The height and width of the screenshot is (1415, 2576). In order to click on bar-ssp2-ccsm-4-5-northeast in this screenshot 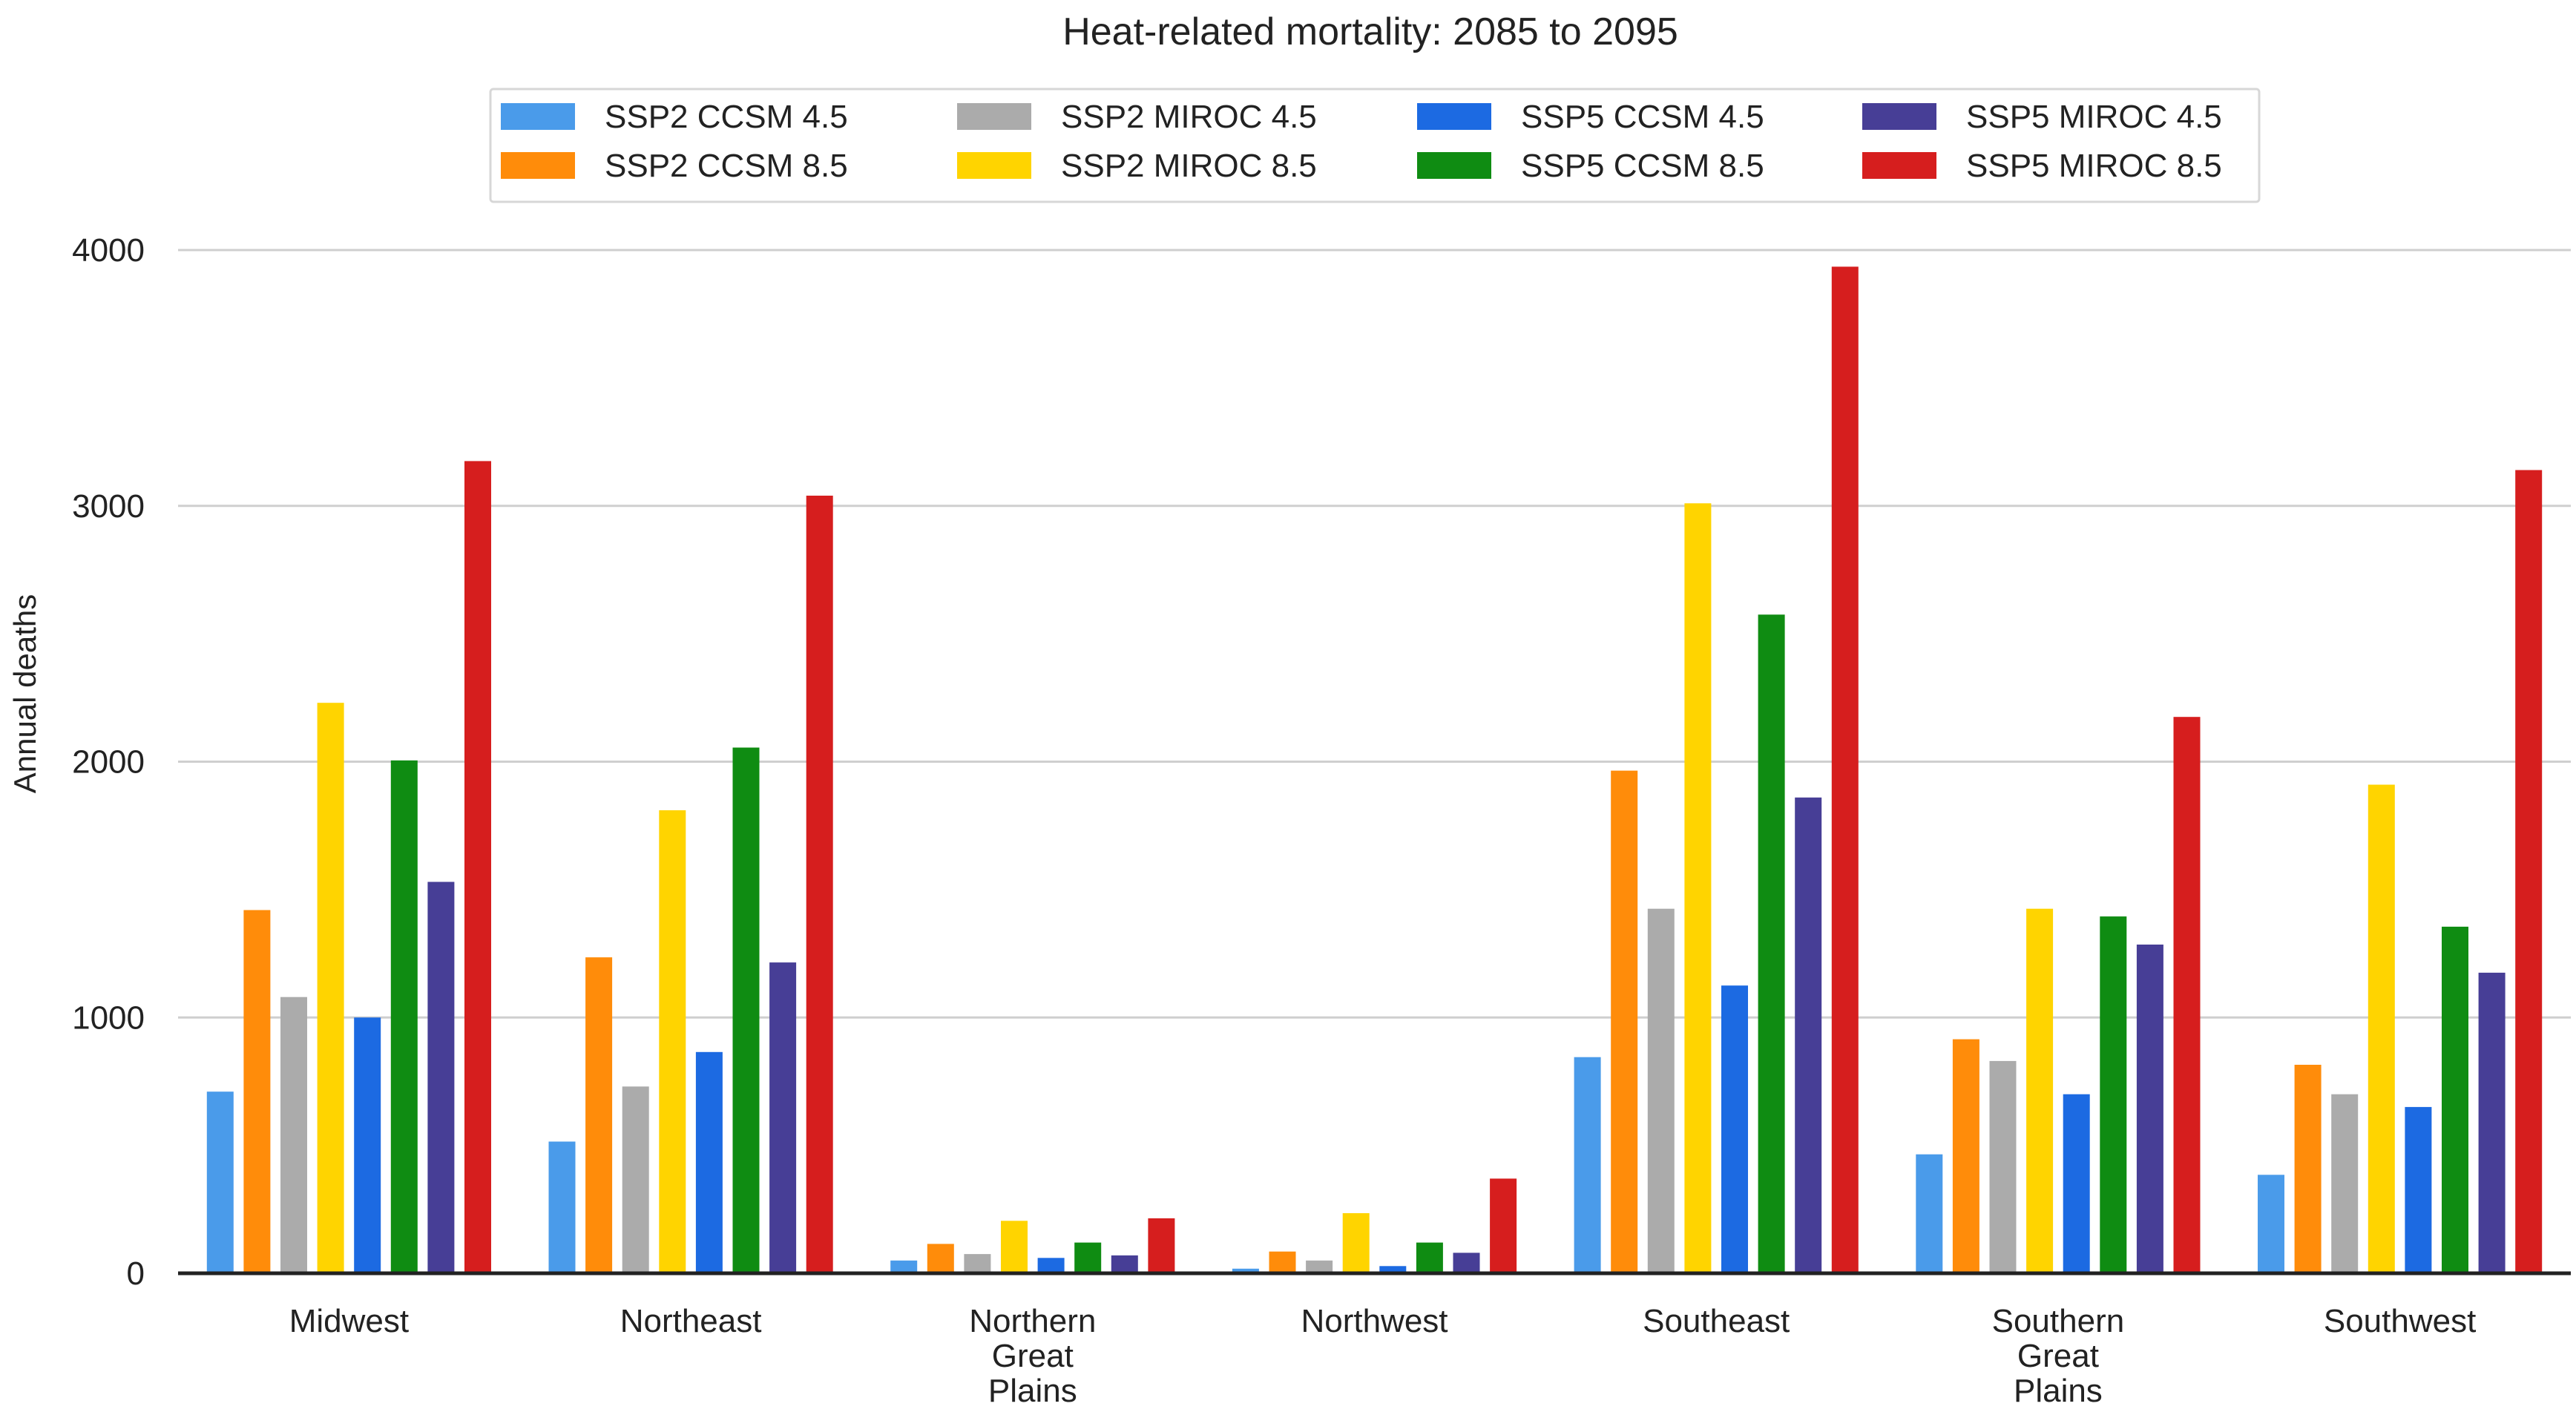, I will do `click(562, 1207)`.